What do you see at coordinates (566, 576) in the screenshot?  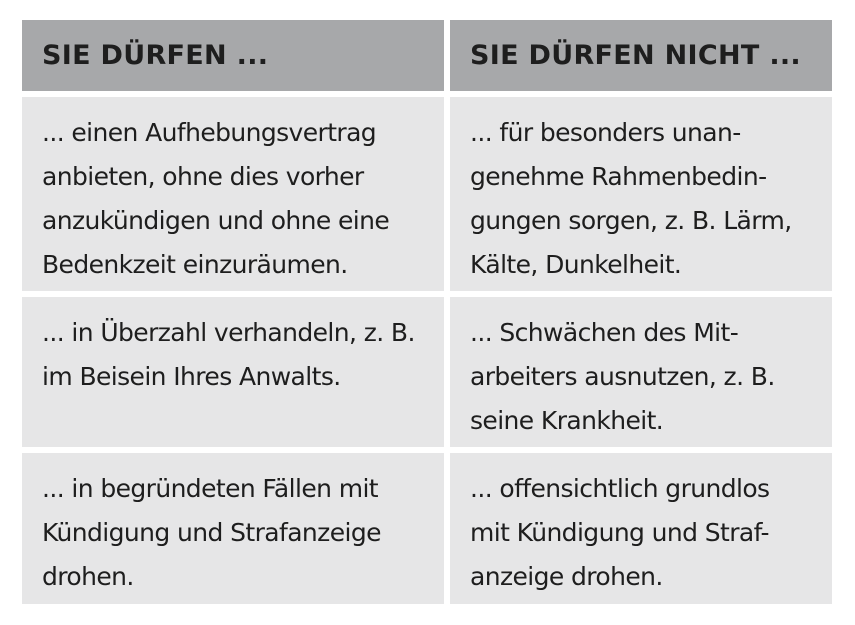 I see `text-line: anzeige drohen.` at bounding box center [566, 576].